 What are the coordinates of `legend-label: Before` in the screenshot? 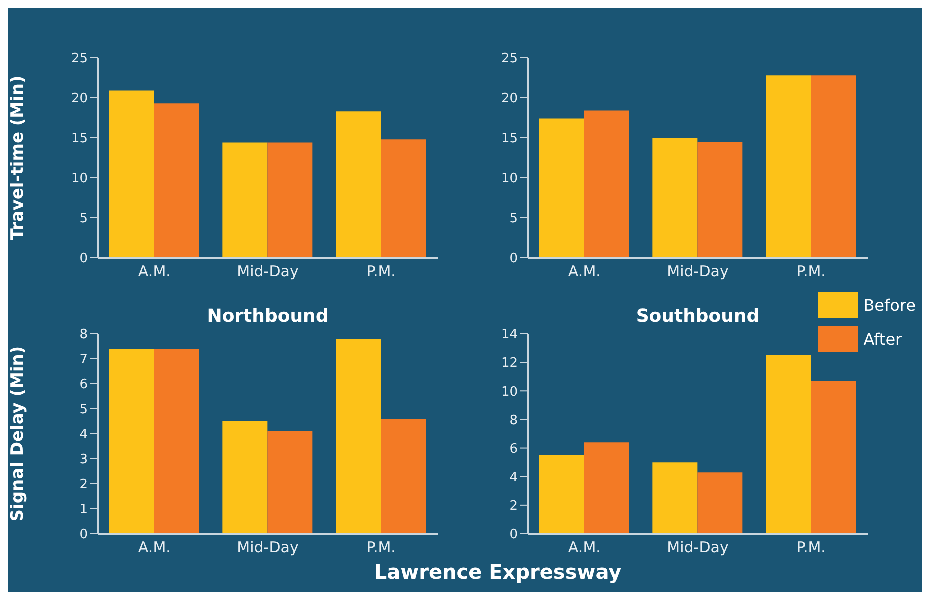 It's located at (890, 305).